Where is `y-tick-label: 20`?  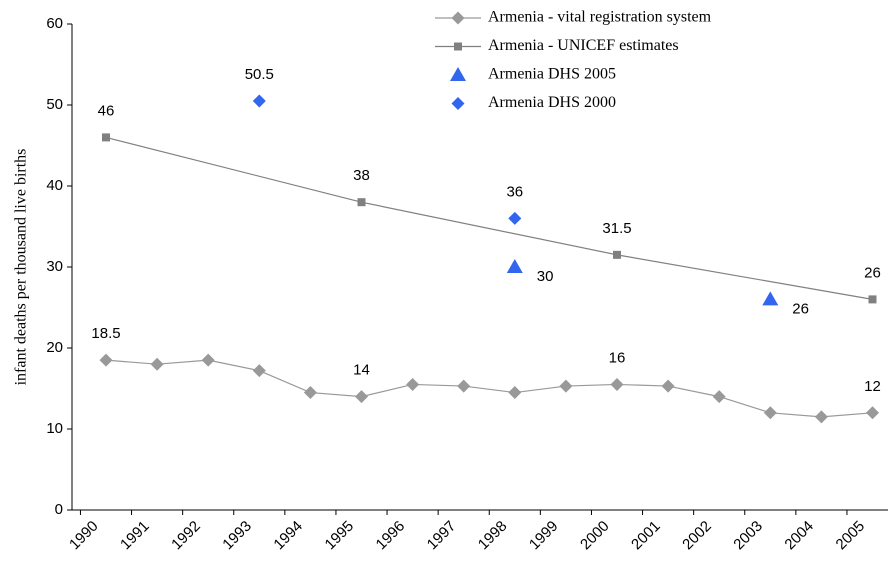 y-tick-label: 20 is located at coordinates (54, 347).